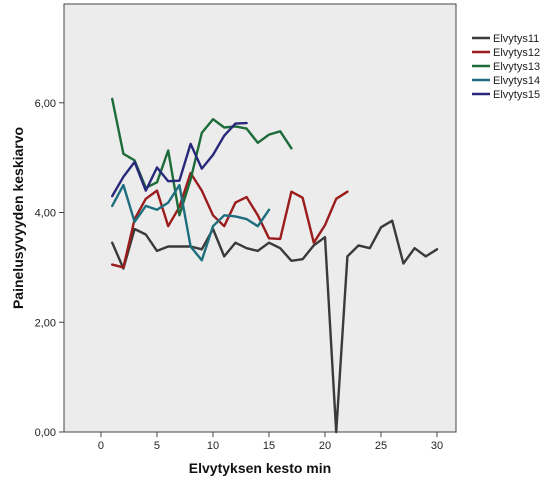 Image resolution: width=559 pixels, height=495 pixels. What do you see at coordinates (437, 446) in the screenshot?
I see `x-tick-label: 30` at bounding box center [437, 446].